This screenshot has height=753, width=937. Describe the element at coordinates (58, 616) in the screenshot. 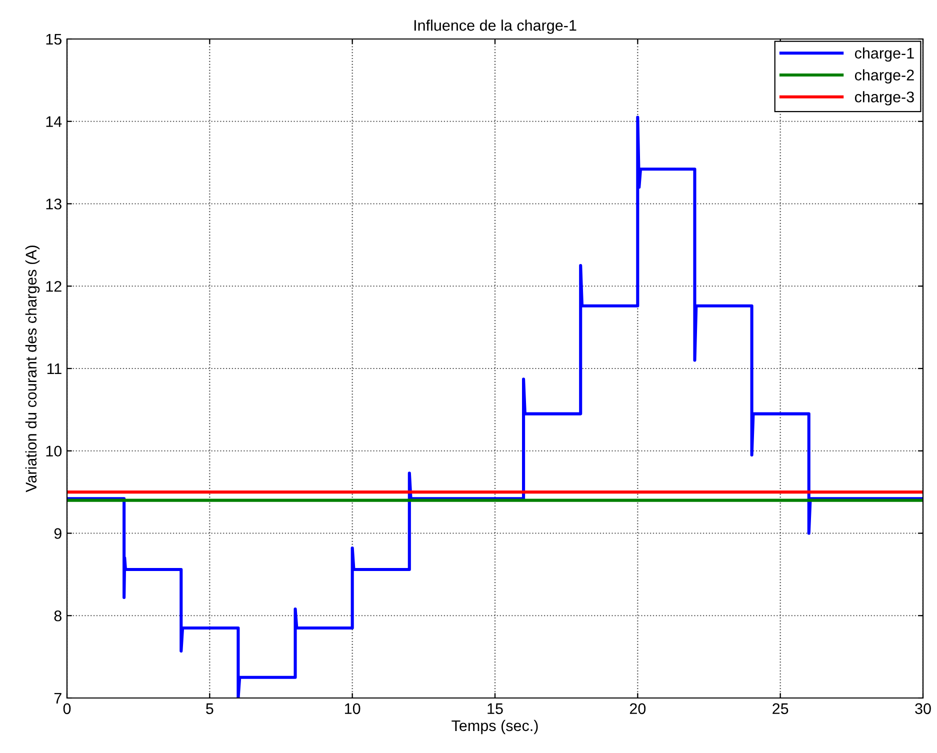

I see `y-tick-label: 8` at that location.